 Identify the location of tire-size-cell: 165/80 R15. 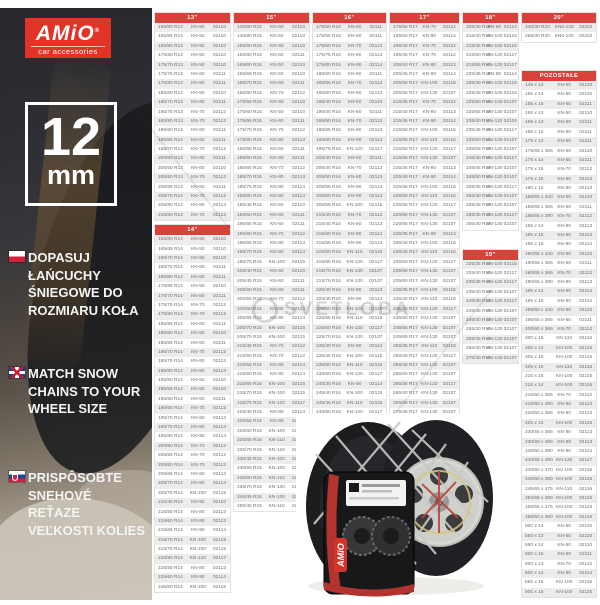
(249, 93).